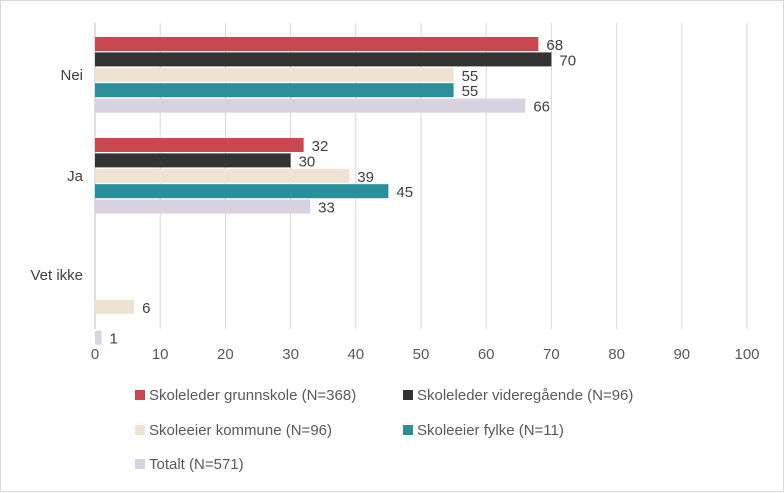 The image size is (784, 493). What do you see at coordinates (616, 354) in the screenshot?
I see `x-tick-label-80: 80` at bounding box center [616, 354].